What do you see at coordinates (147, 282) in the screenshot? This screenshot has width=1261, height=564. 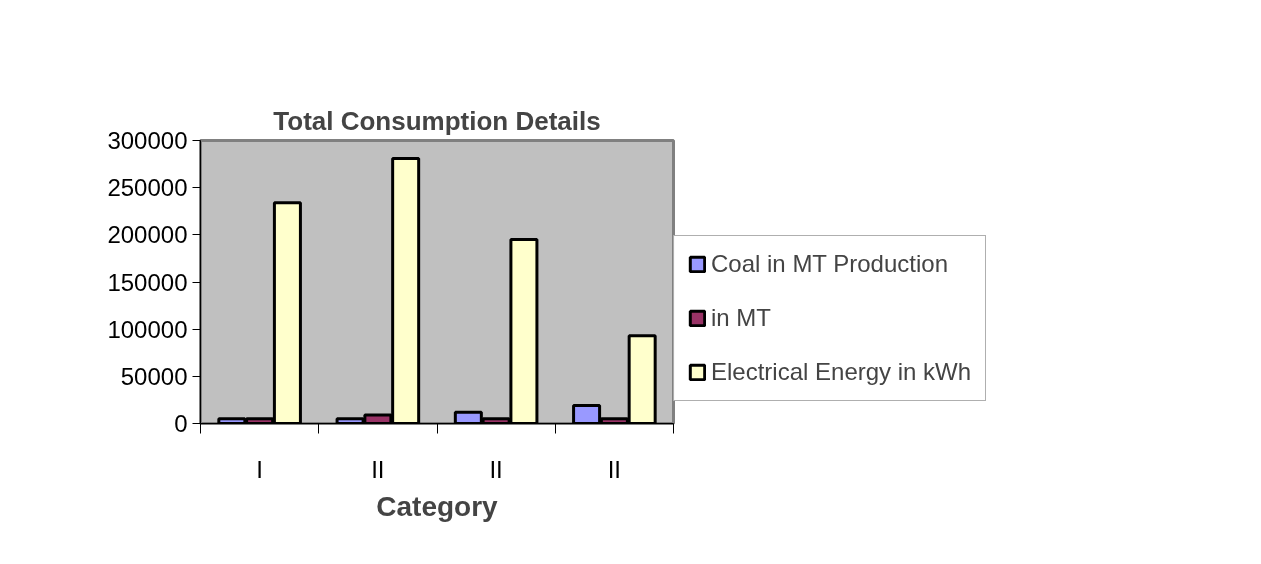 I see `y-tick-label: 150000` at bounding box center [147, 282].